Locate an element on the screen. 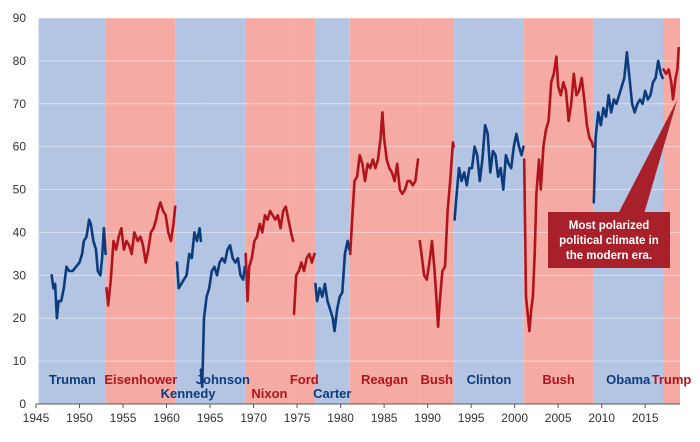 This screenshot has width=700, height=442. y-tick-label-6: 60 is located at coordinates (20, 147).